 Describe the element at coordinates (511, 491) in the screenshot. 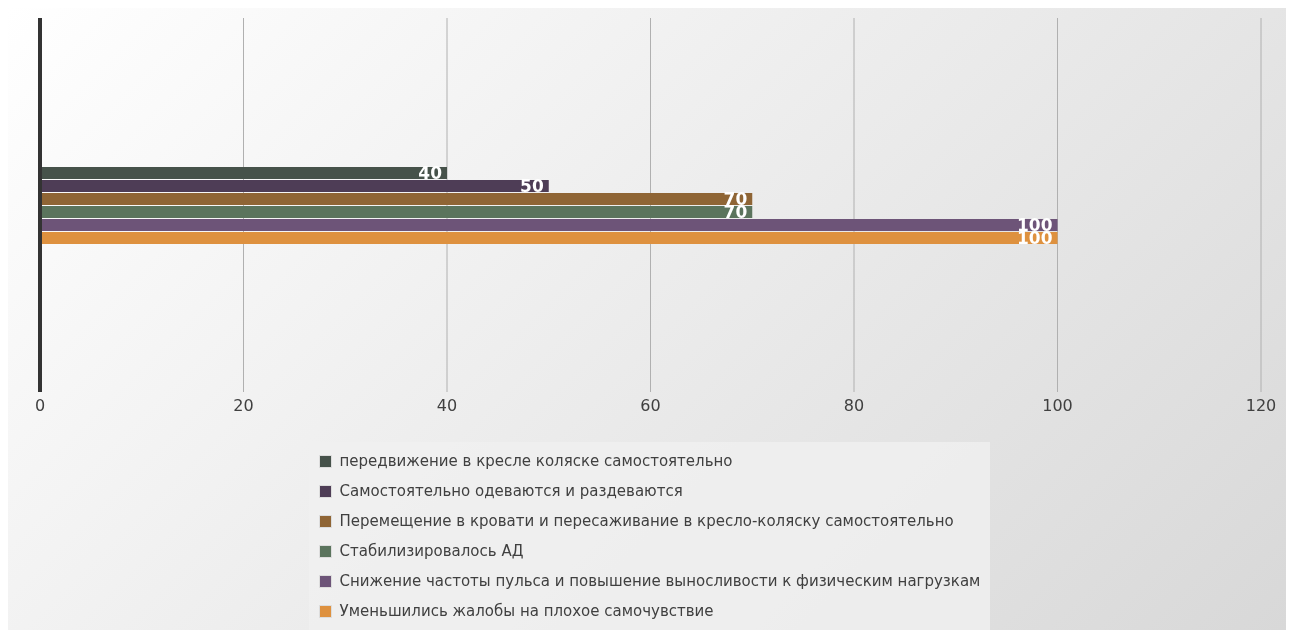

I see `legend-label: Самостоятельно одеваются и раздеваются` at that location.